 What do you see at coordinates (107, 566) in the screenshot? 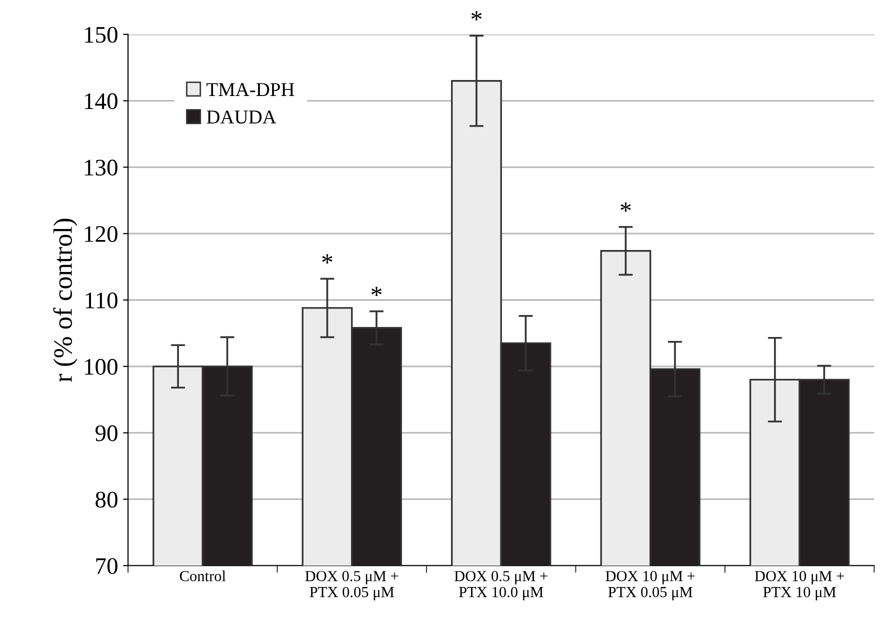
I see `y-tick-label: 70` at bounding box center [107, 566].